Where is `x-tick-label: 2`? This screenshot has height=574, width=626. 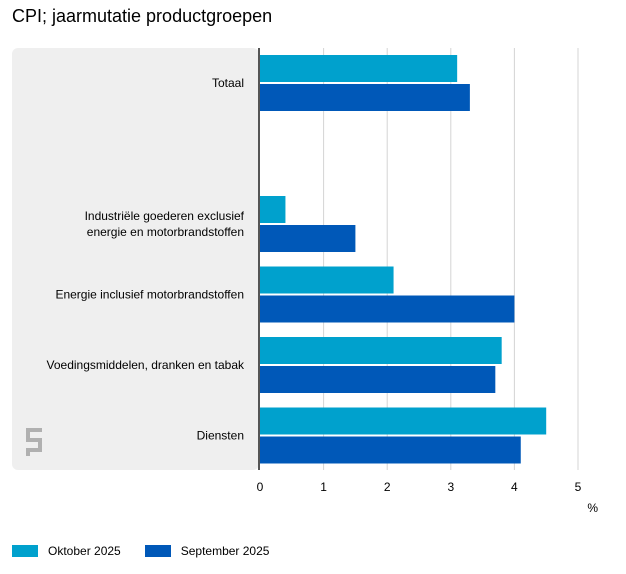 x-tick-label: 2 is located at coordinates (387, 487).